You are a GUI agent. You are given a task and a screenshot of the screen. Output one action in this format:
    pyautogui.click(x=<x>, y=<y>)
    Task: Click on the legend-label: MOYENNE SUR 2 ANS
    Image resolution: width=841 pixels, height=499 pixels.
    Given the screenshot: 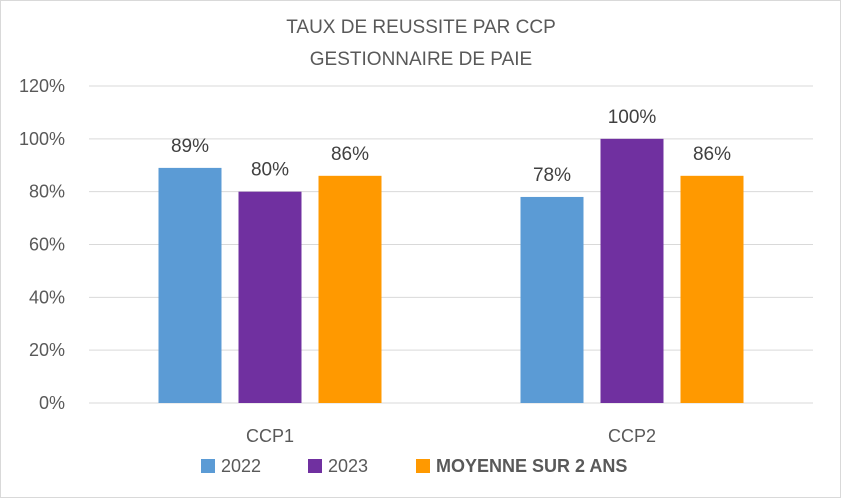 What is the action you would take?
    pyautogui.click(x=531, y=466)
    